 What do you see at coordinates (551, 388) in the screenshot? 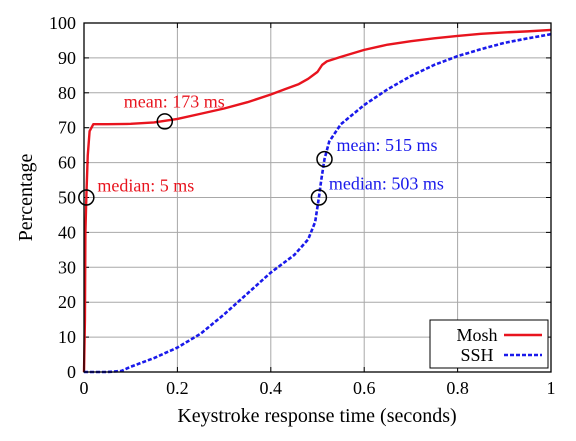
I see `x-tick-label: 1` at bounding box center [551, 388].